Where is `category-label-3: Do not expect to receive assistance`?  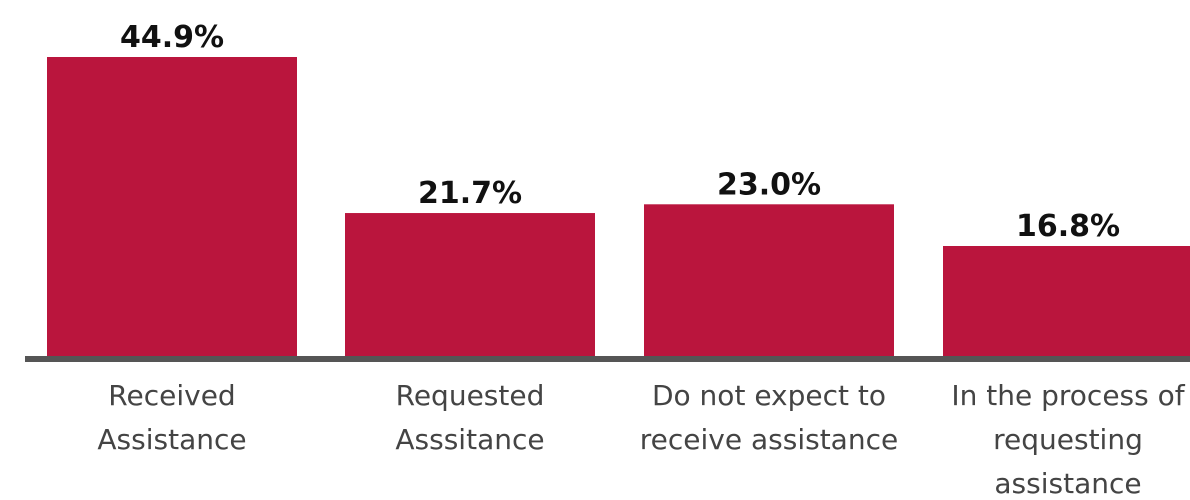
category-label-3: Do not expect to receive assistance is located at coordinates (769, 417).